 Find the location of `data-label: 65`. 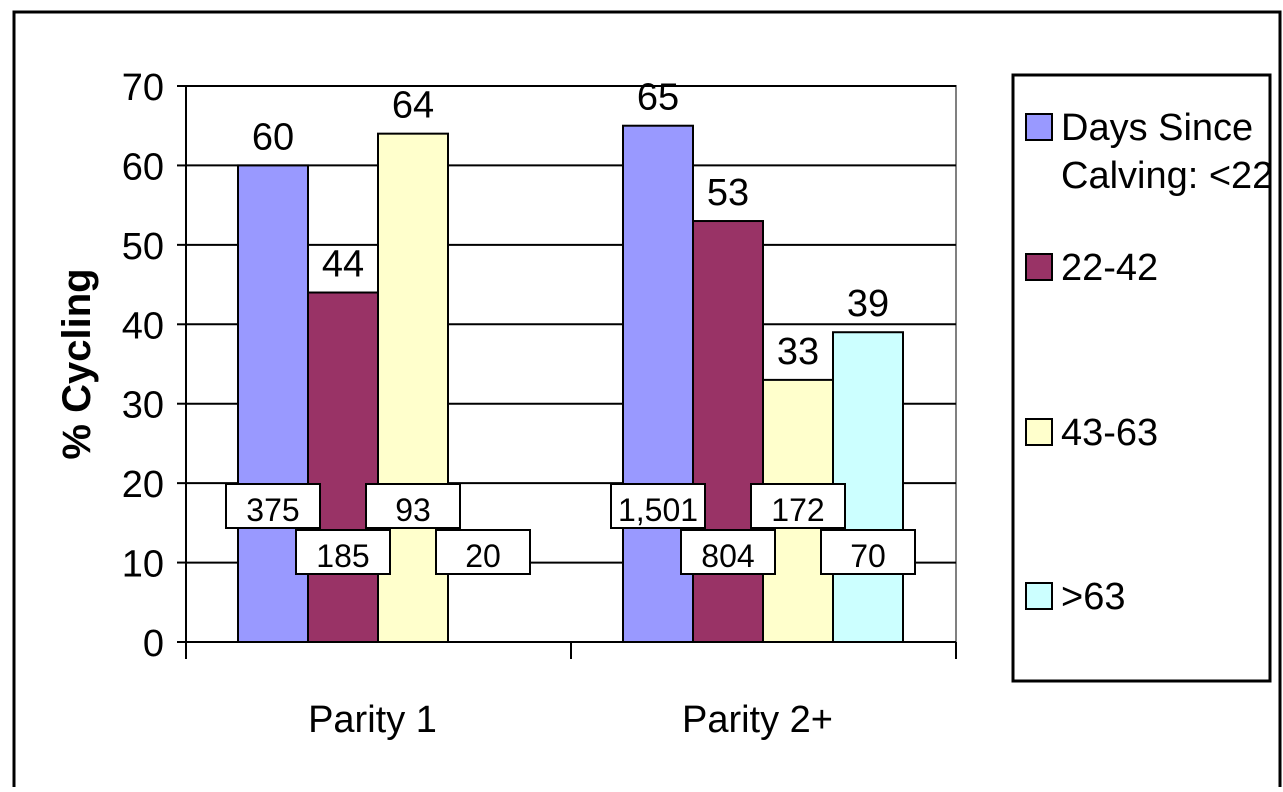

data-label: 65 is located at coordinates (658, 98).